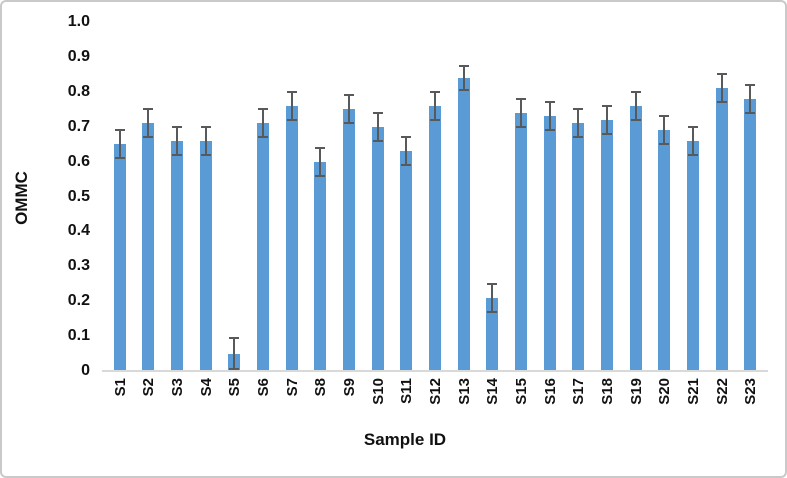 This screenshot has width=787, height=478. What do you see at coordinates (348, 109) in the screenshot?
I see `error-bar-s9` at bounding box center [348, 109].